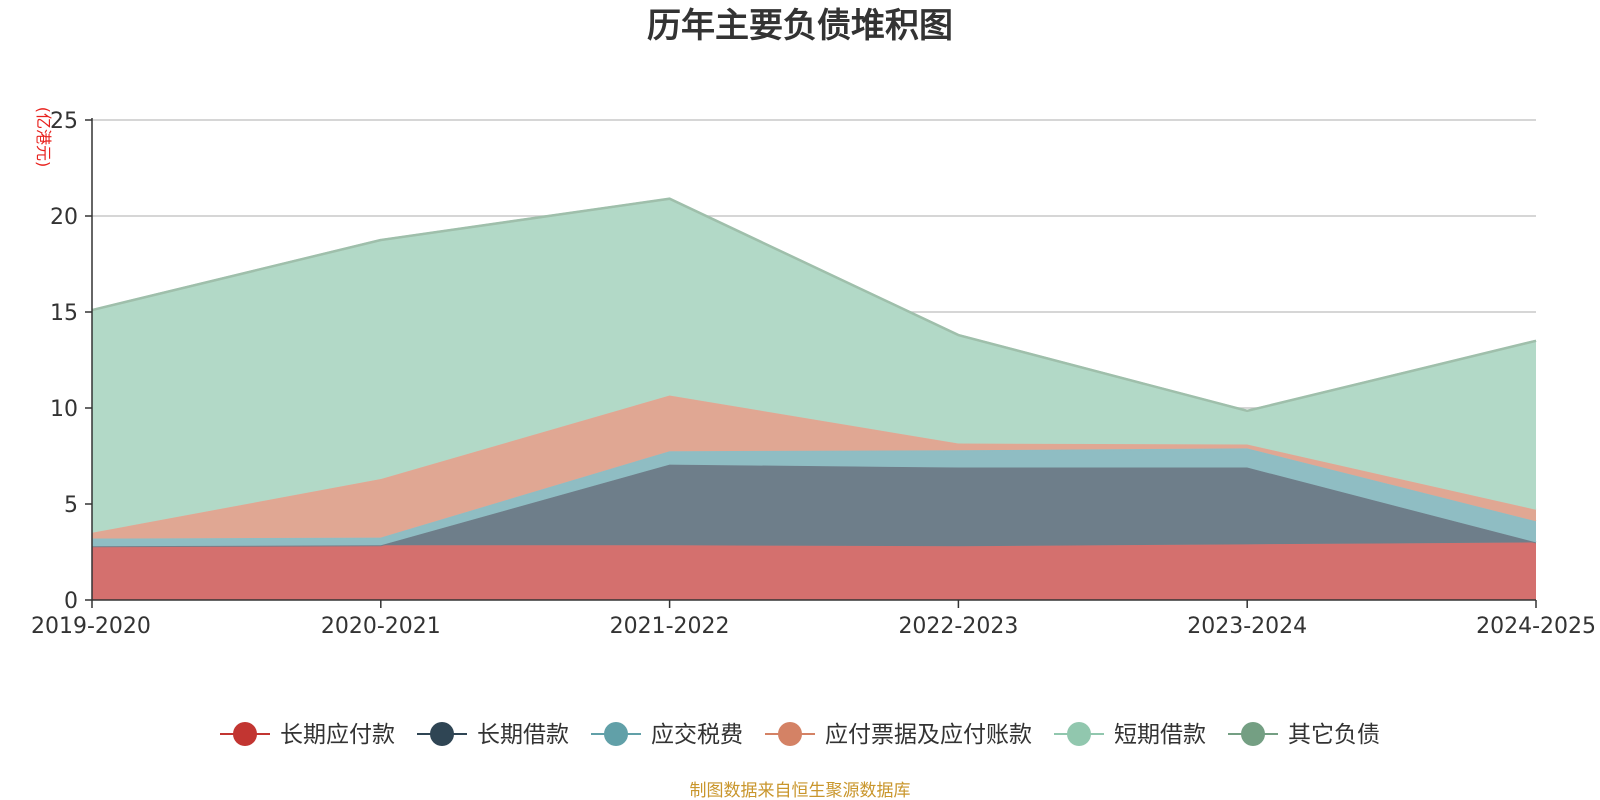 The width and height of the screenshot is (1600, 800). Describe the element at coordinates (64, 409) in the screenshot. I see `y-tick-label: 10` at that location.